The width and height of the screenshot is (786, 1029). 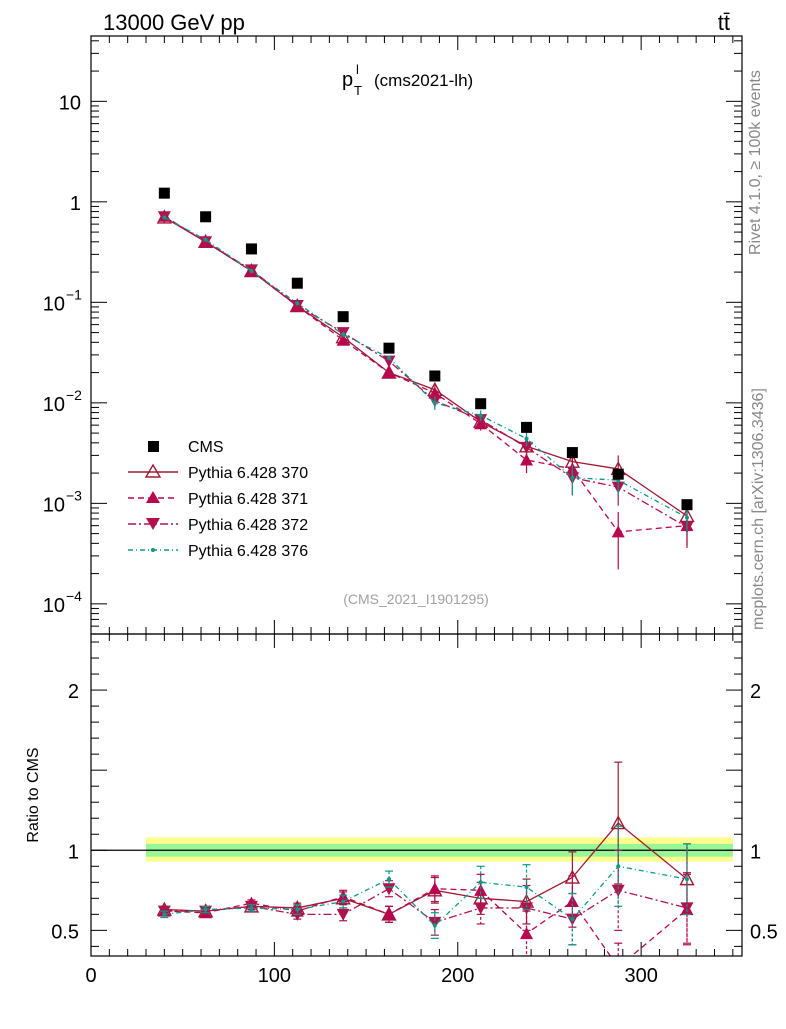 What do you see at coordinates (74, 495) in the screenshot?
I see `main-ytick-exp-4: −3` at bounding box center [74, 495].